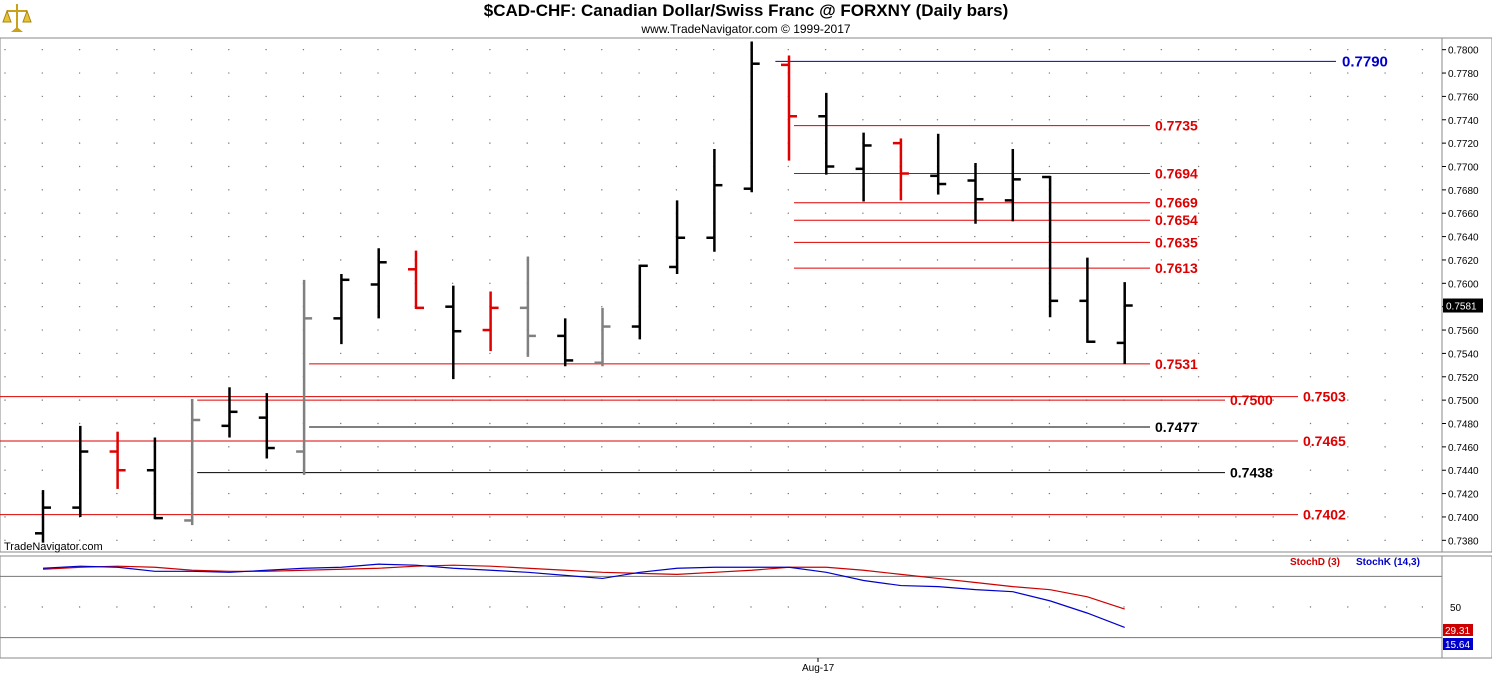 This screenshot has width=1492, height=677. What do you see at coordinates (1457, 631) in the screenshot?
I see `stoch-last-value-label: 29.31` at bounding box center [1457, 631].